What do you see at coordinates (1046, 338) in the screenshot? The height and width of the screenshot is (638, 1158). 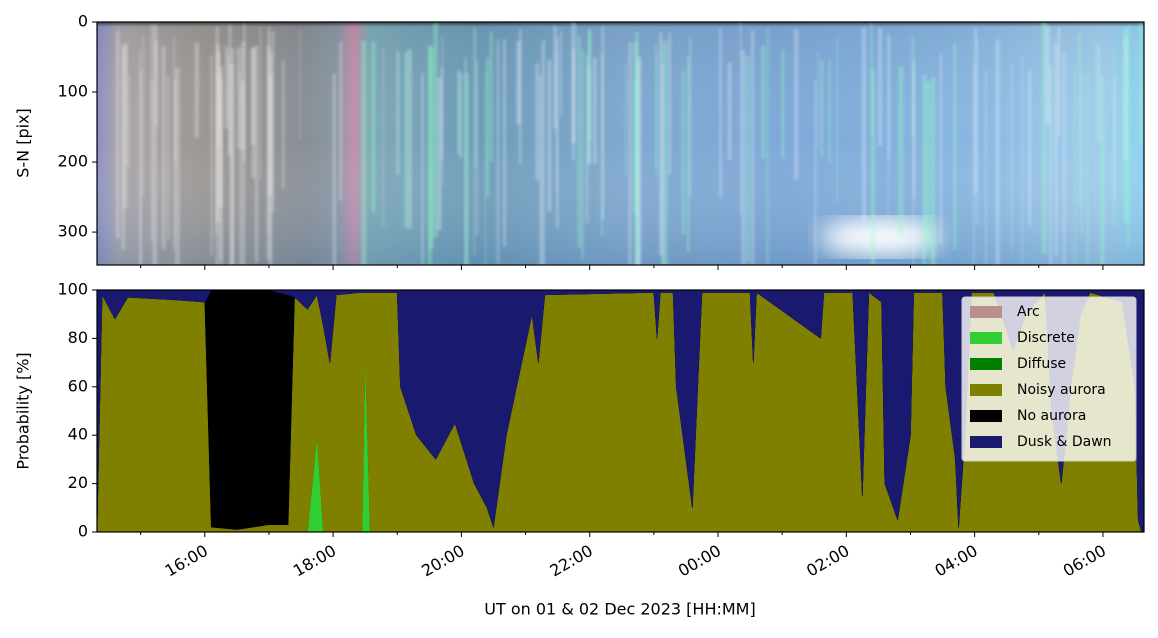 I see `legend-label: Discrete` at bounding box center [1046, 338].